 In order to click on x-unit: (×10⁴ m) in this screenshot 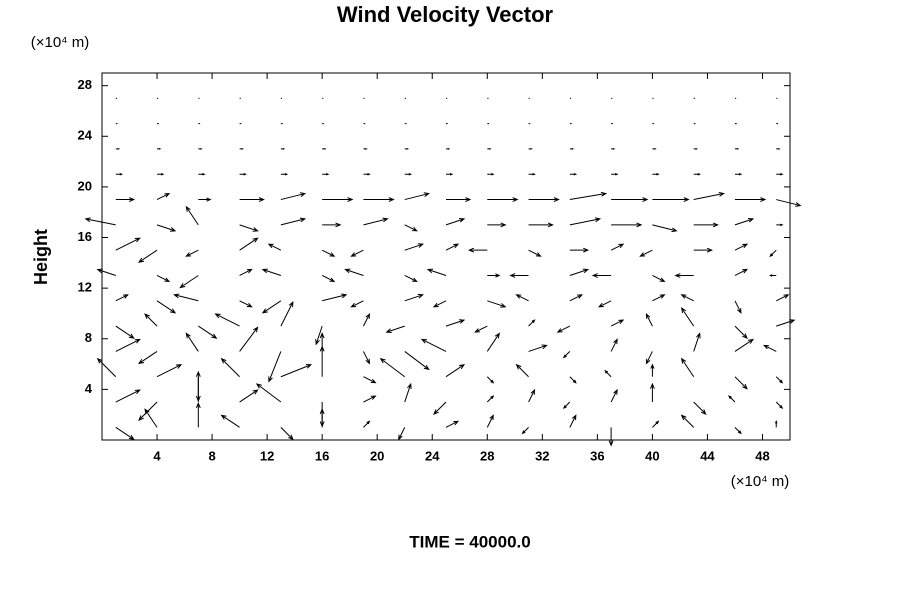, I will do `click(760, 481)`.